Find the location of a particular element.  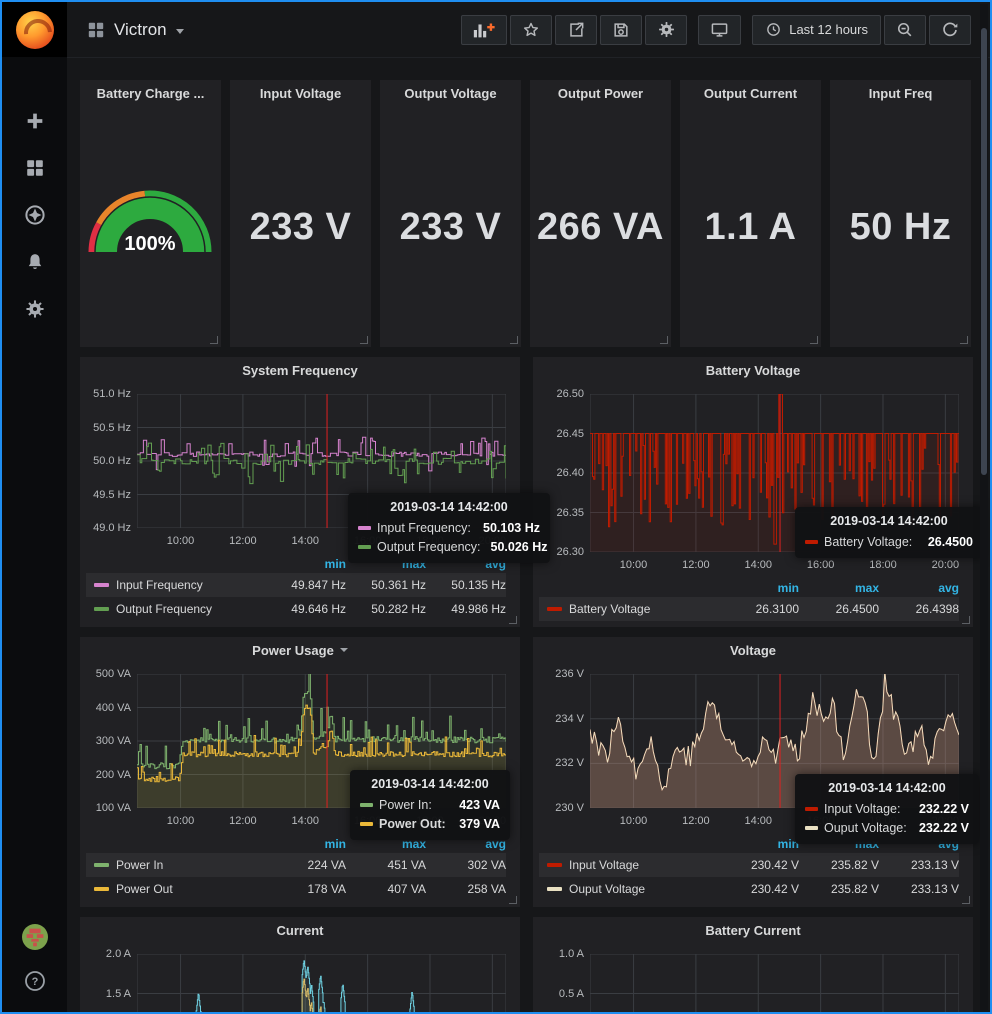

legend-max-value: 407 VA is located at coordinates (406, 889).